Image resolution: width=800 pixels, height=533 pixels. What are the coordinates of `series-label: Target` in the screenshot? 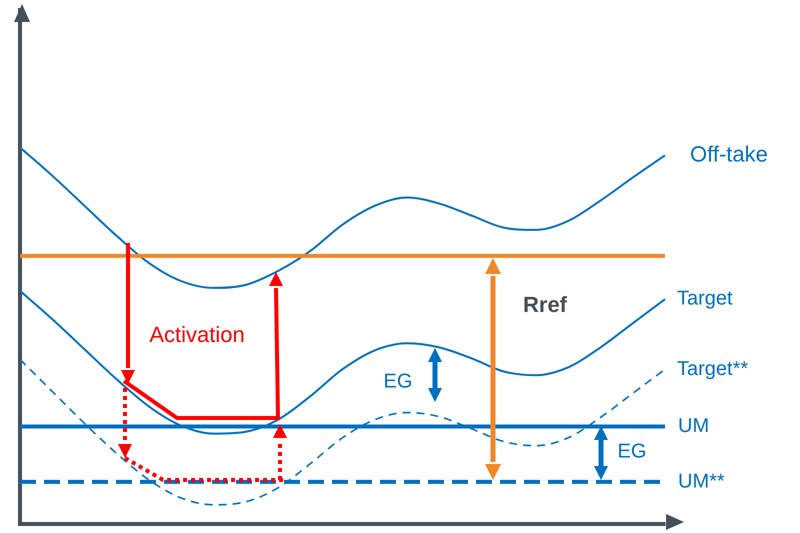 It's located at (705, 299).